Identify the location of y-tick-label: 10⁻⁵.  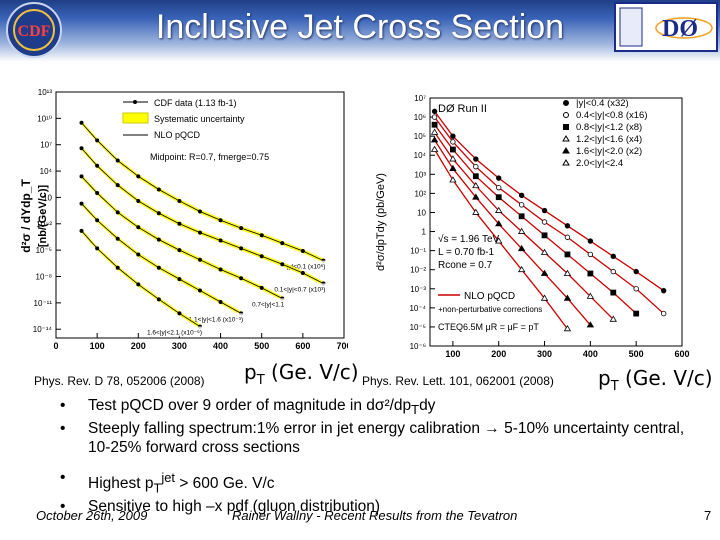
(44, 250).